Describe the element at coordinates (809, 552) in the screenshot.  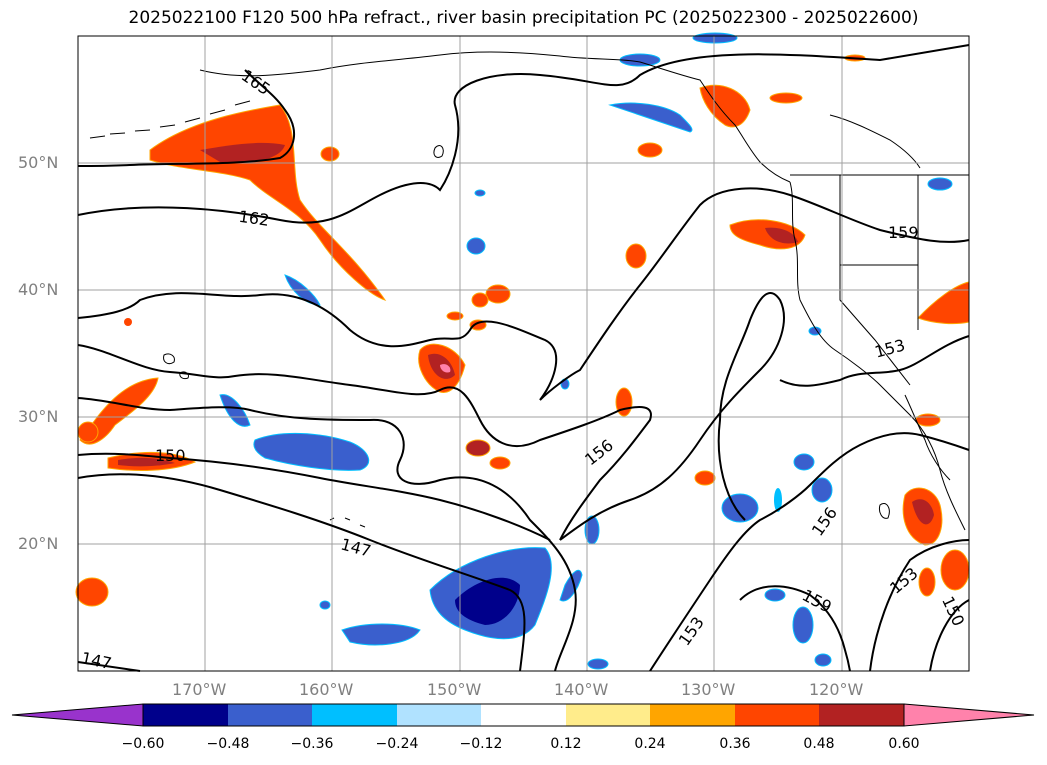
I see `contour-153-east` at that location.